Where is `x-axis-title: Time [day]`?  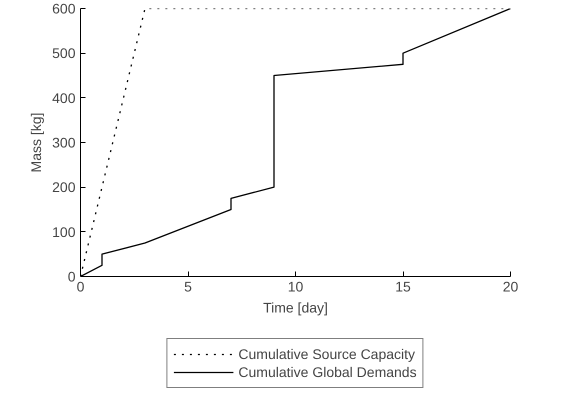
x-axis-title: Time [day] is located at coordinates (295, 308).